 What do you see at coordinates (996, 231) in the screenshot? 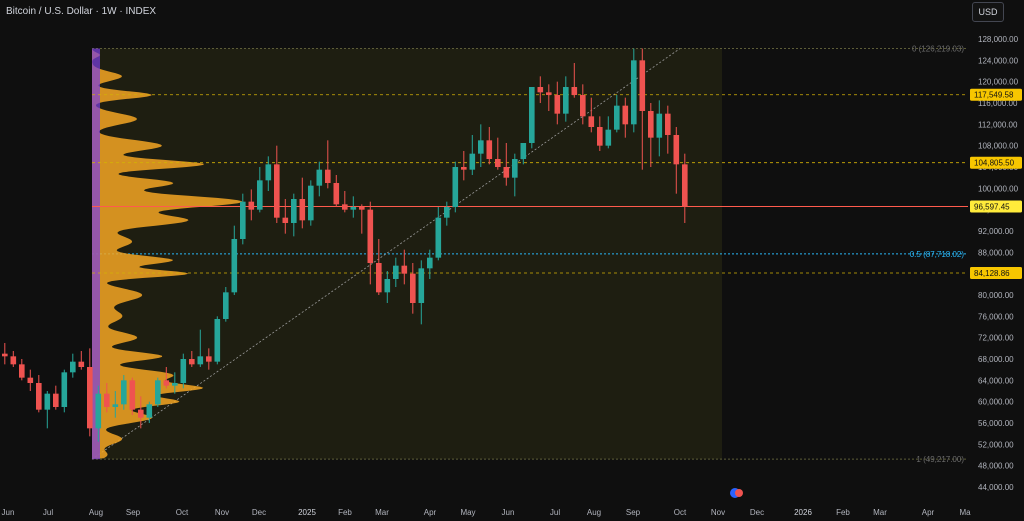
I see `y-tick-label: 92,000.00` at bounding box center [996, 231].